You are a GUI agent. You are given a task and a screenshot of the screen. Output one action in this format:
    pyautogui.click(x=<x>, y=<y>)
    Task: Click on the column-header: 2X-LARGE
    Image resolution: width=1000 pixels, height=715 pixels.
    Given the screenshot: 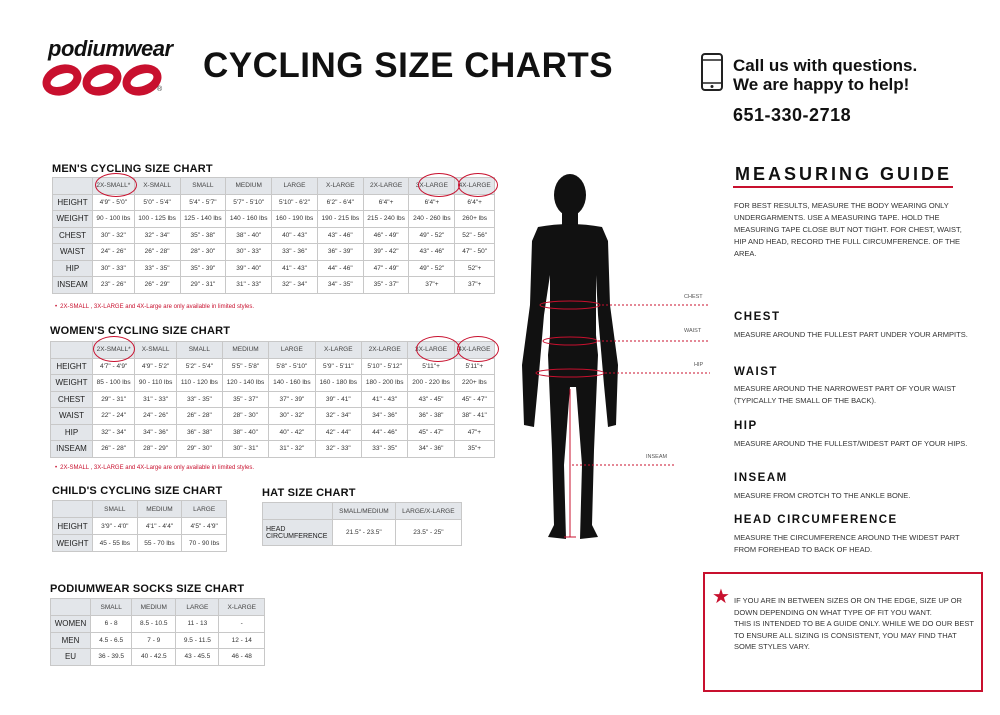 What is the action you would take?
    pyautogui.click(x=384, y=350)
    